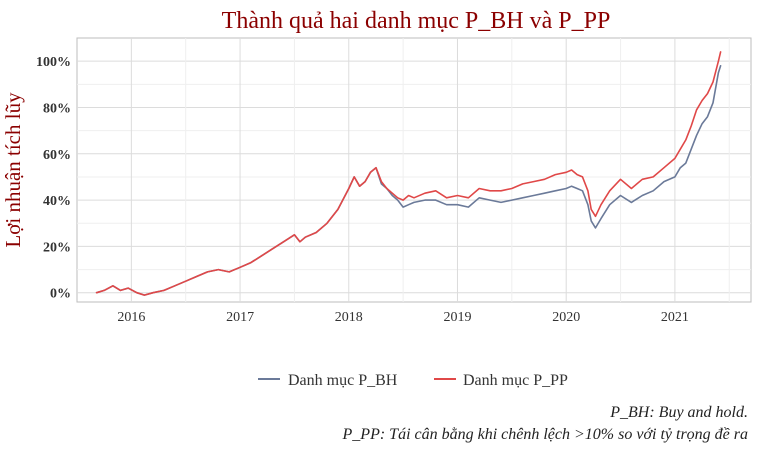 This screenshot has width=760, height=450. I want to click on x-tick-label: 2021, so click(675, 317).